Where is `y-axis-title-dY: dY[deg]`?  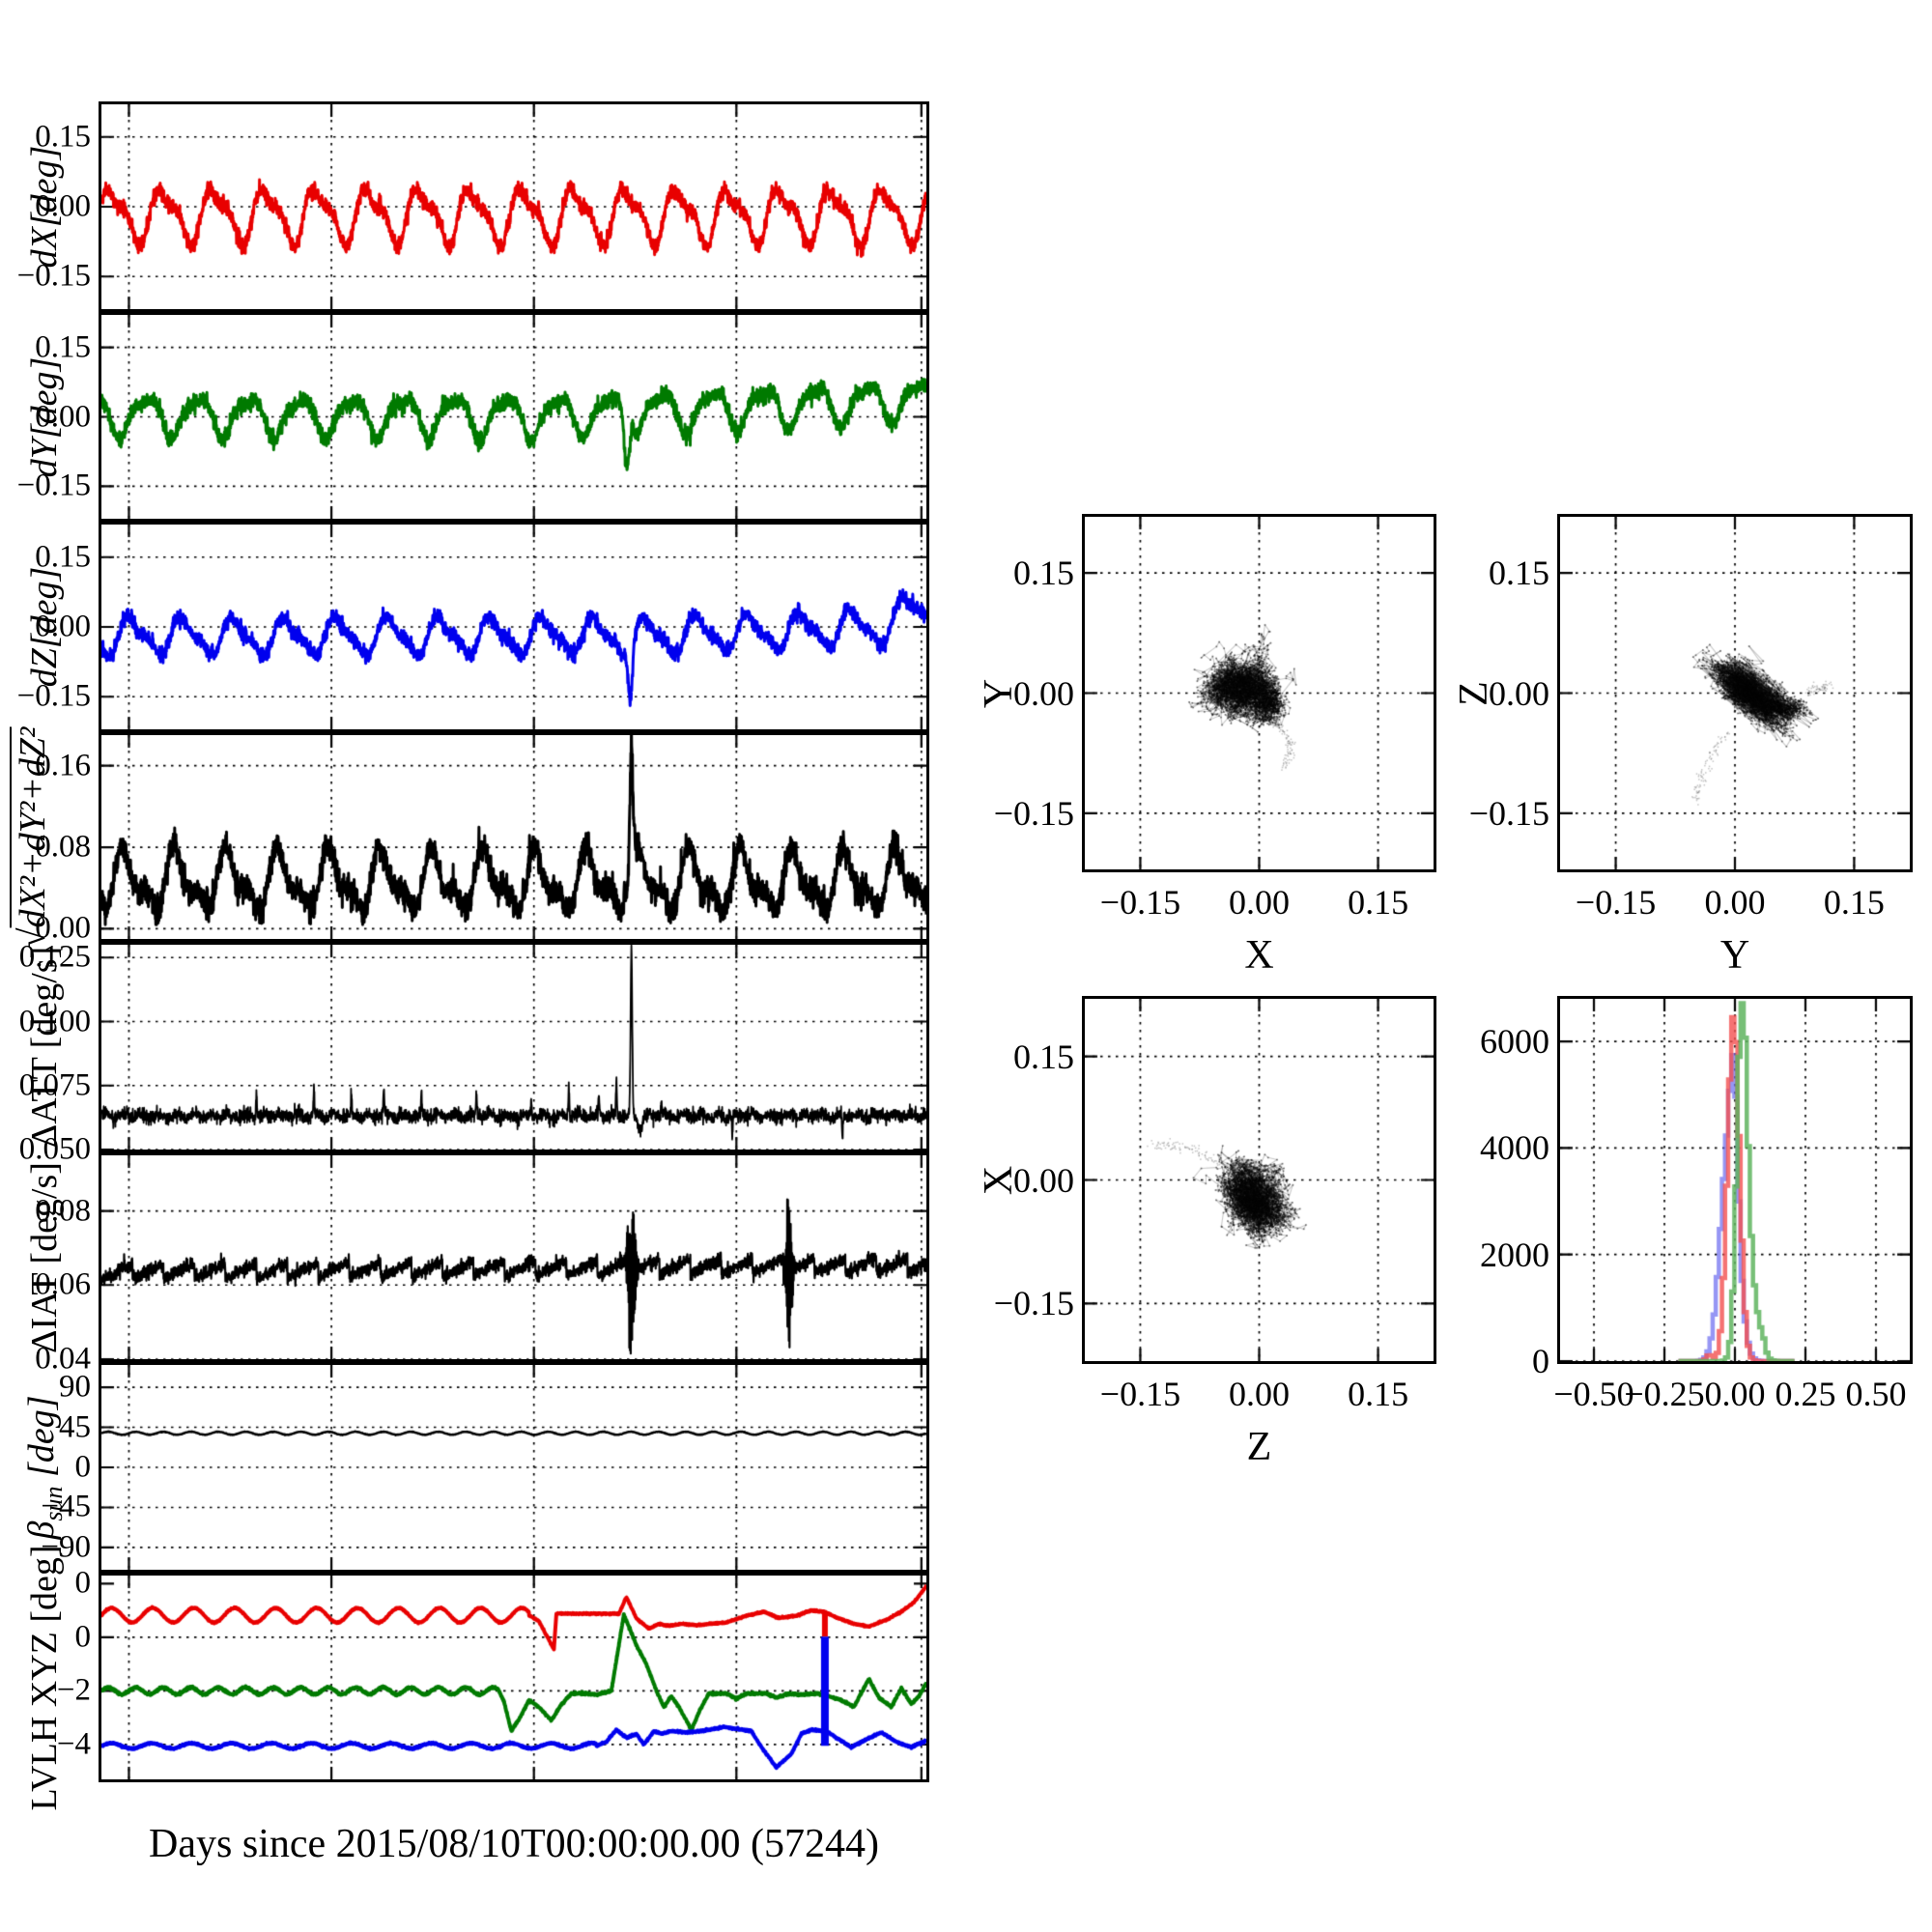
y-axis-title-dY: dY[deg] is located at coordinates (44, 416).